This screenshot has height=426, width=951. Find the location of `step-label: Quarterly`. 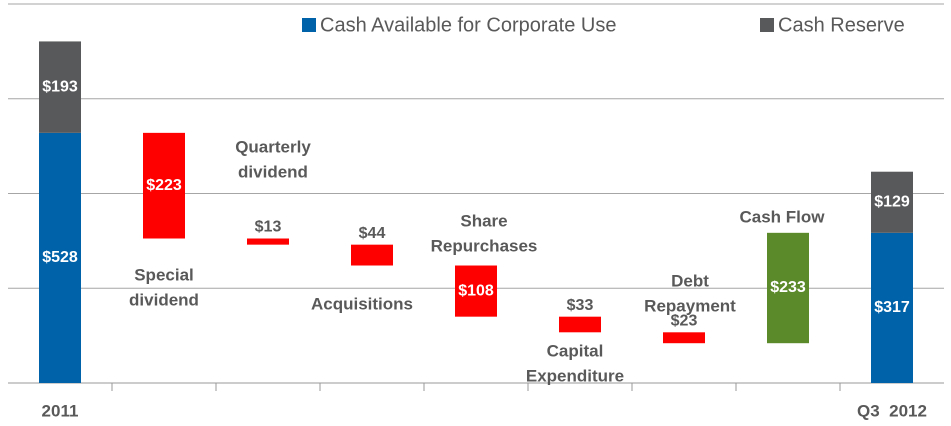

step-label: Quarterly is located at coordinates (273, 146).